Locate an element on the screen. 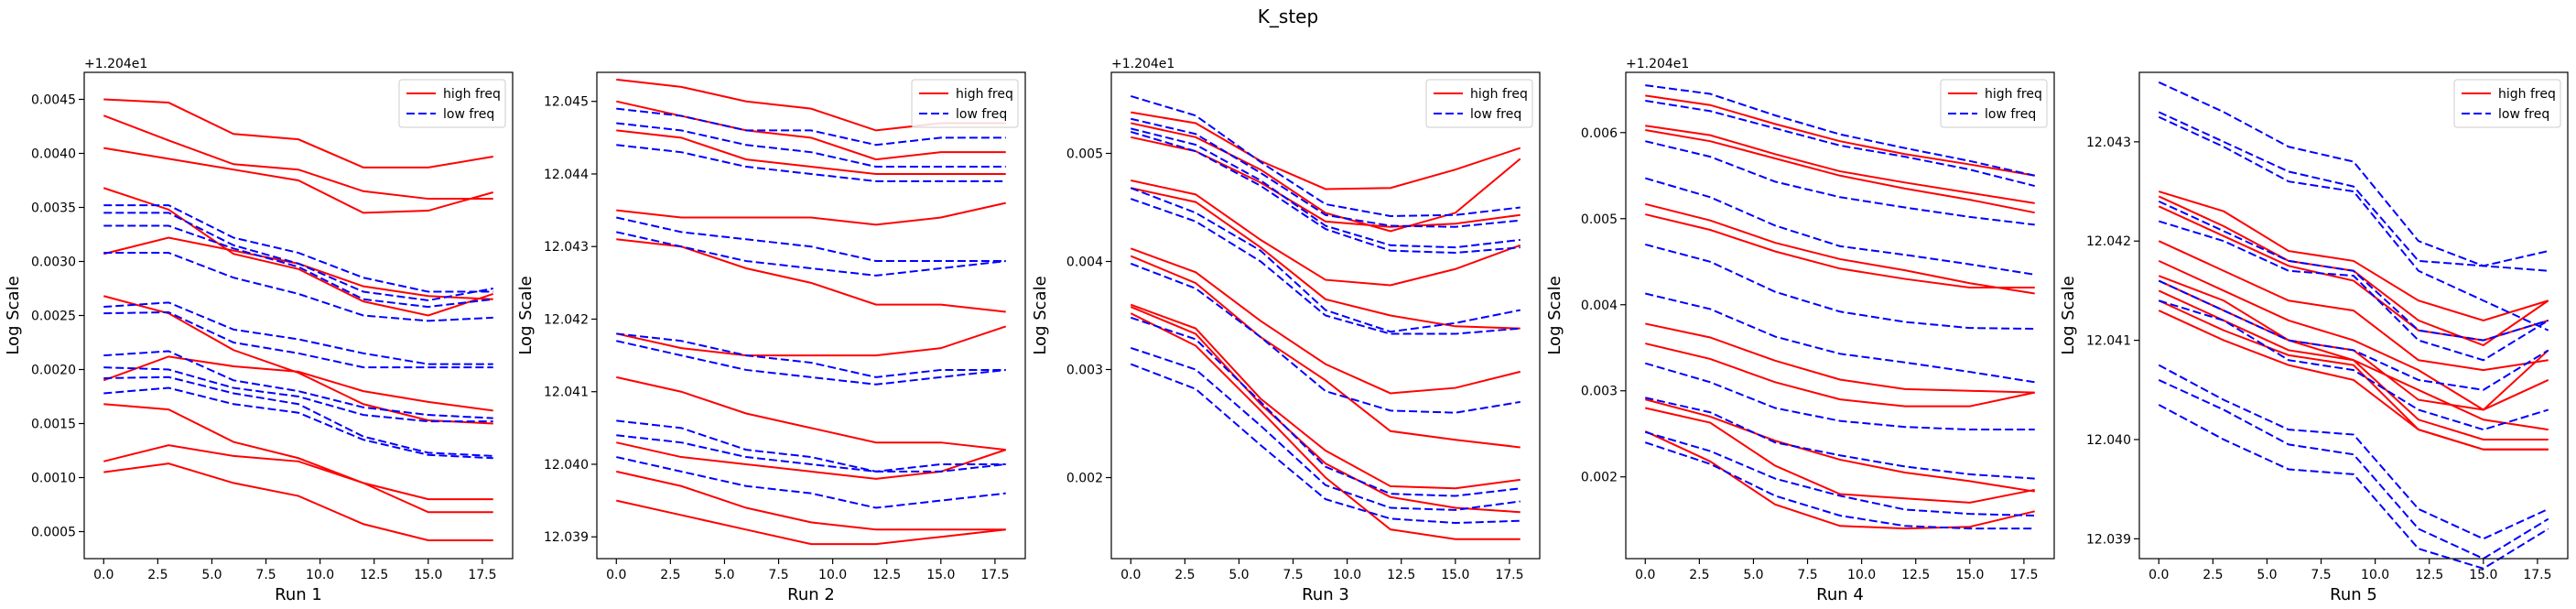  y-tick-label: 0.0040 is located at coordinates (54, 154).